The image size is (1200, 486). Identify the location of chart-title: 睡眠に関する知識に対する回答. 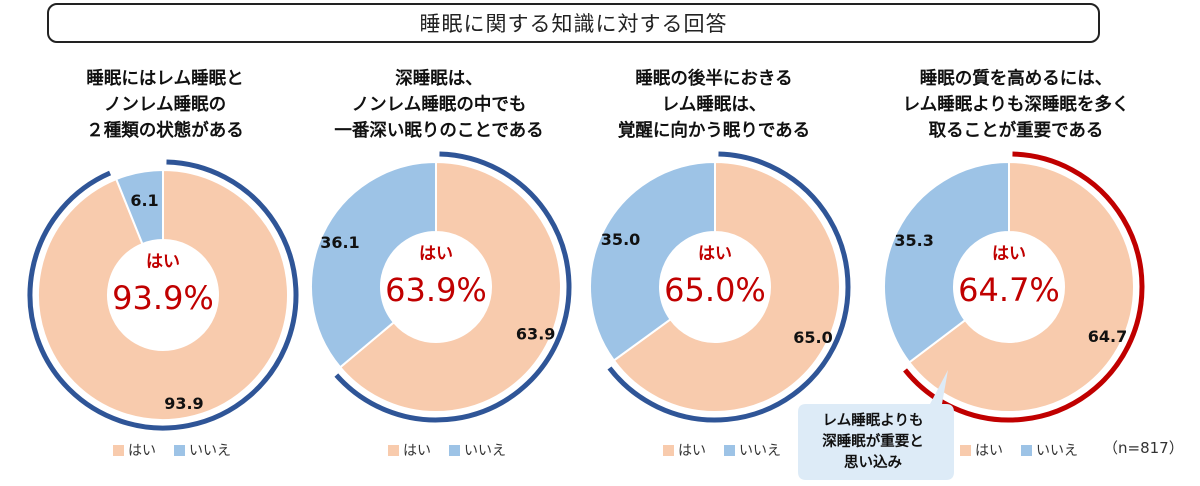
(573, 23).